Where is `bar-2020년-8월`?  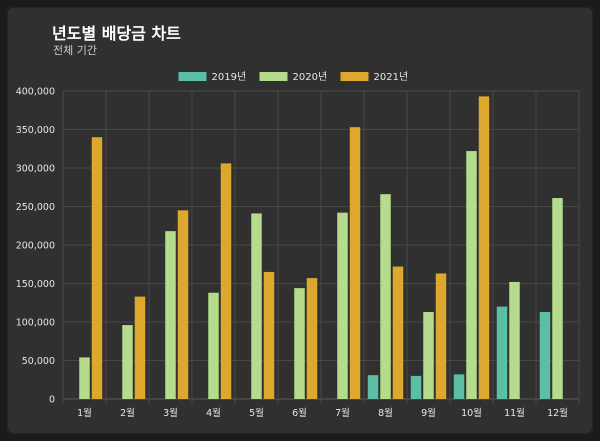
bar-2020년-8월 is located at coordinates (385, 296).